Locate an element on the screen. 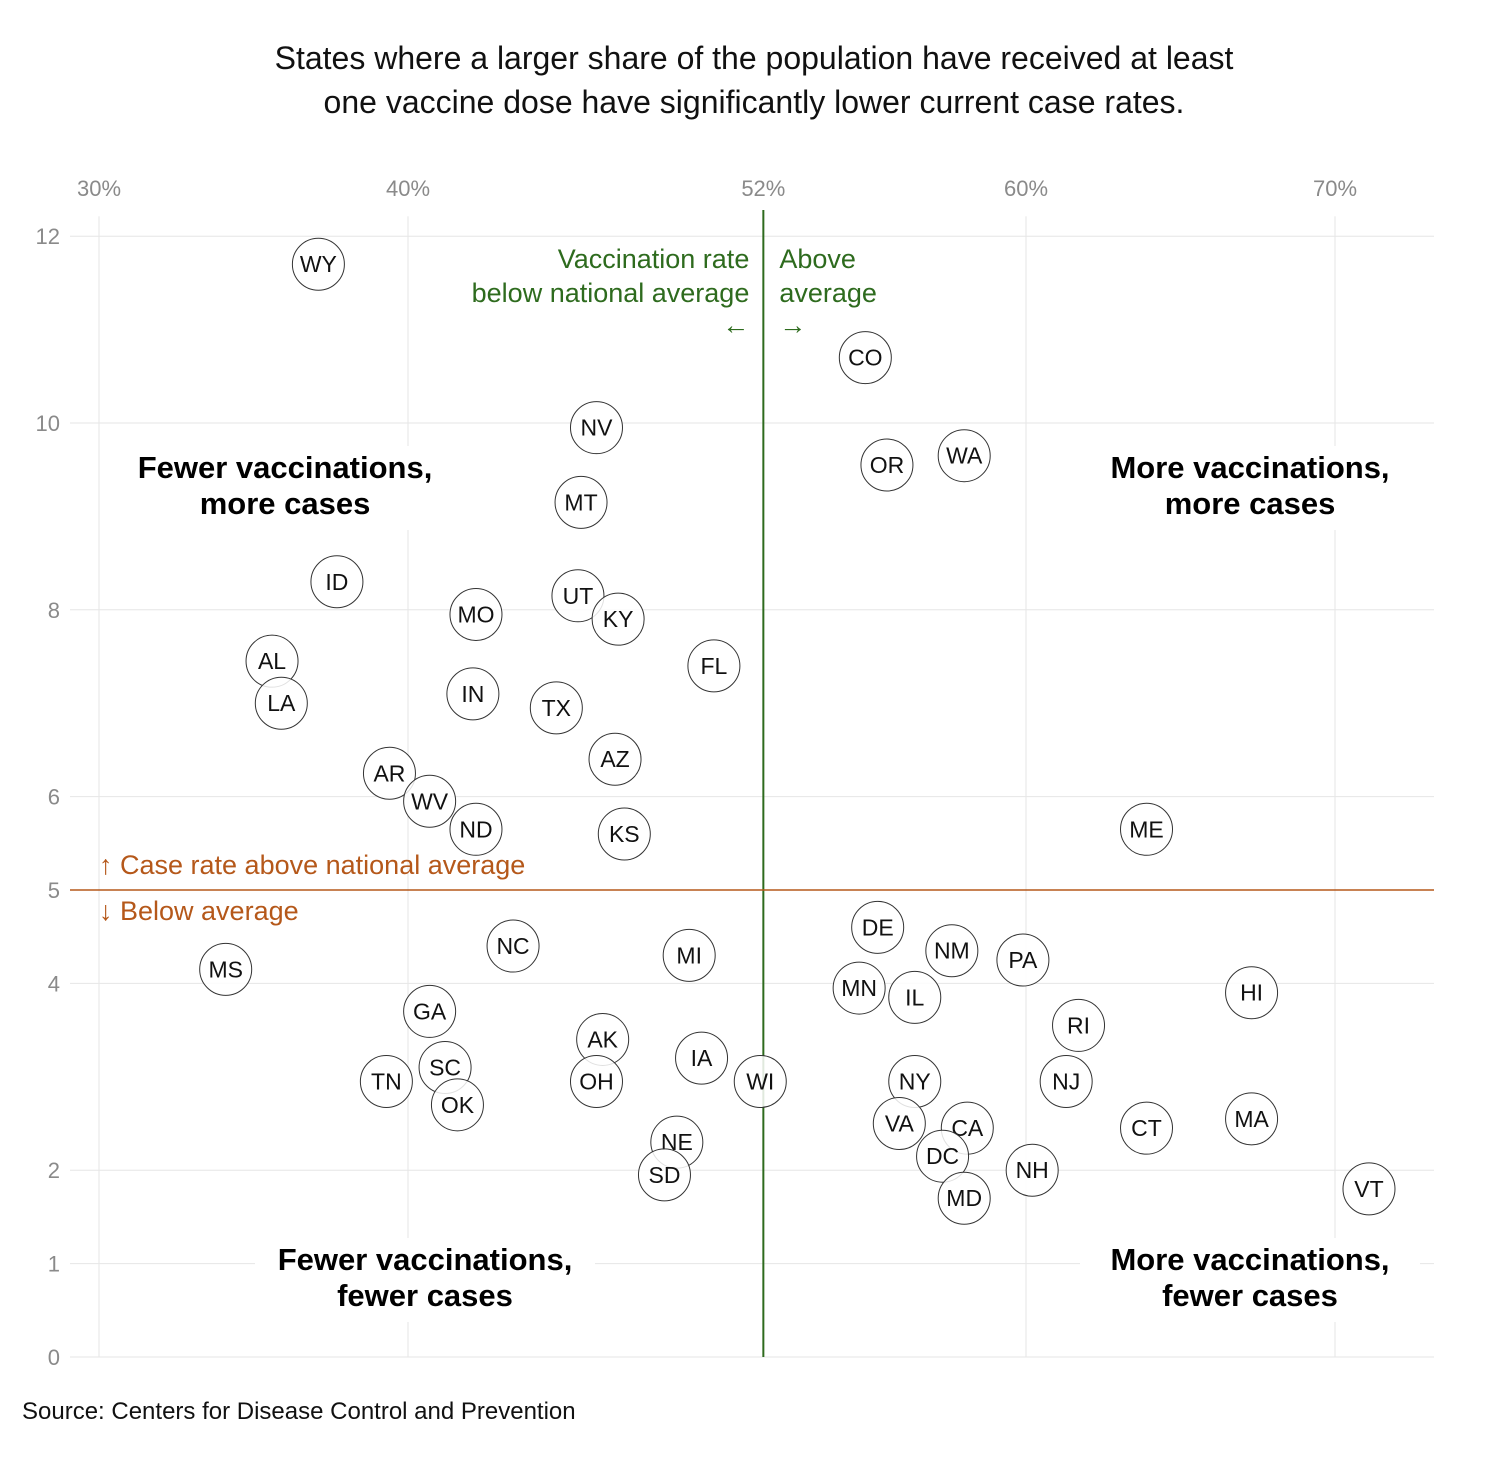 This screenshot has width=1508, height=1458. state-label-or: OR is located at coordinates (887, 465).